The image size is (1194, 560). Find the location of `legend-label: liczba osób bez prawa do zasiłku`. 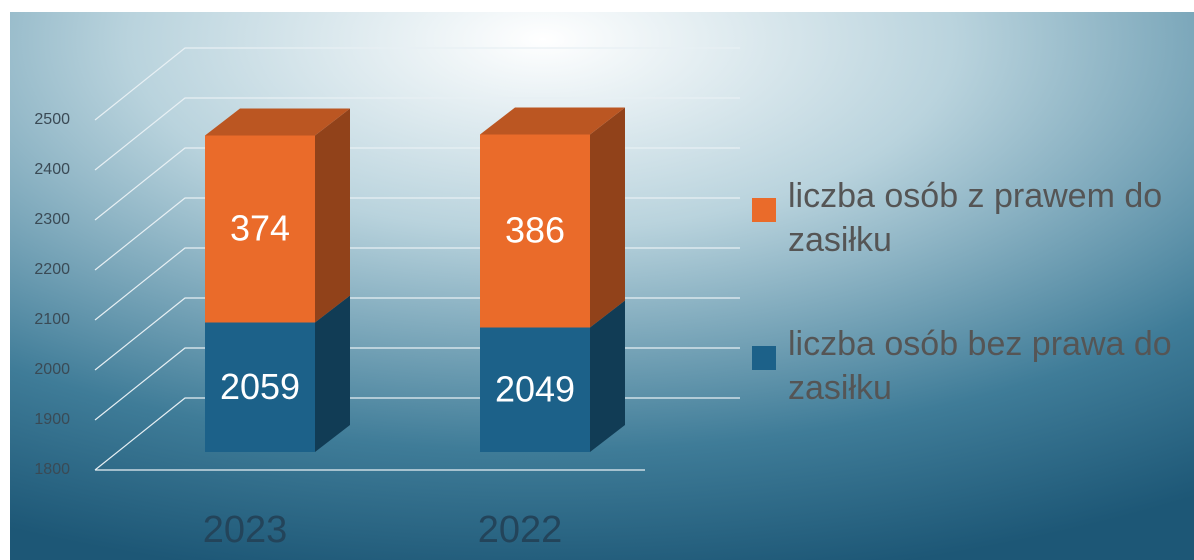

legend-label: liczba osób bez prawa do zasiłku is located at coordinates (980, 366).